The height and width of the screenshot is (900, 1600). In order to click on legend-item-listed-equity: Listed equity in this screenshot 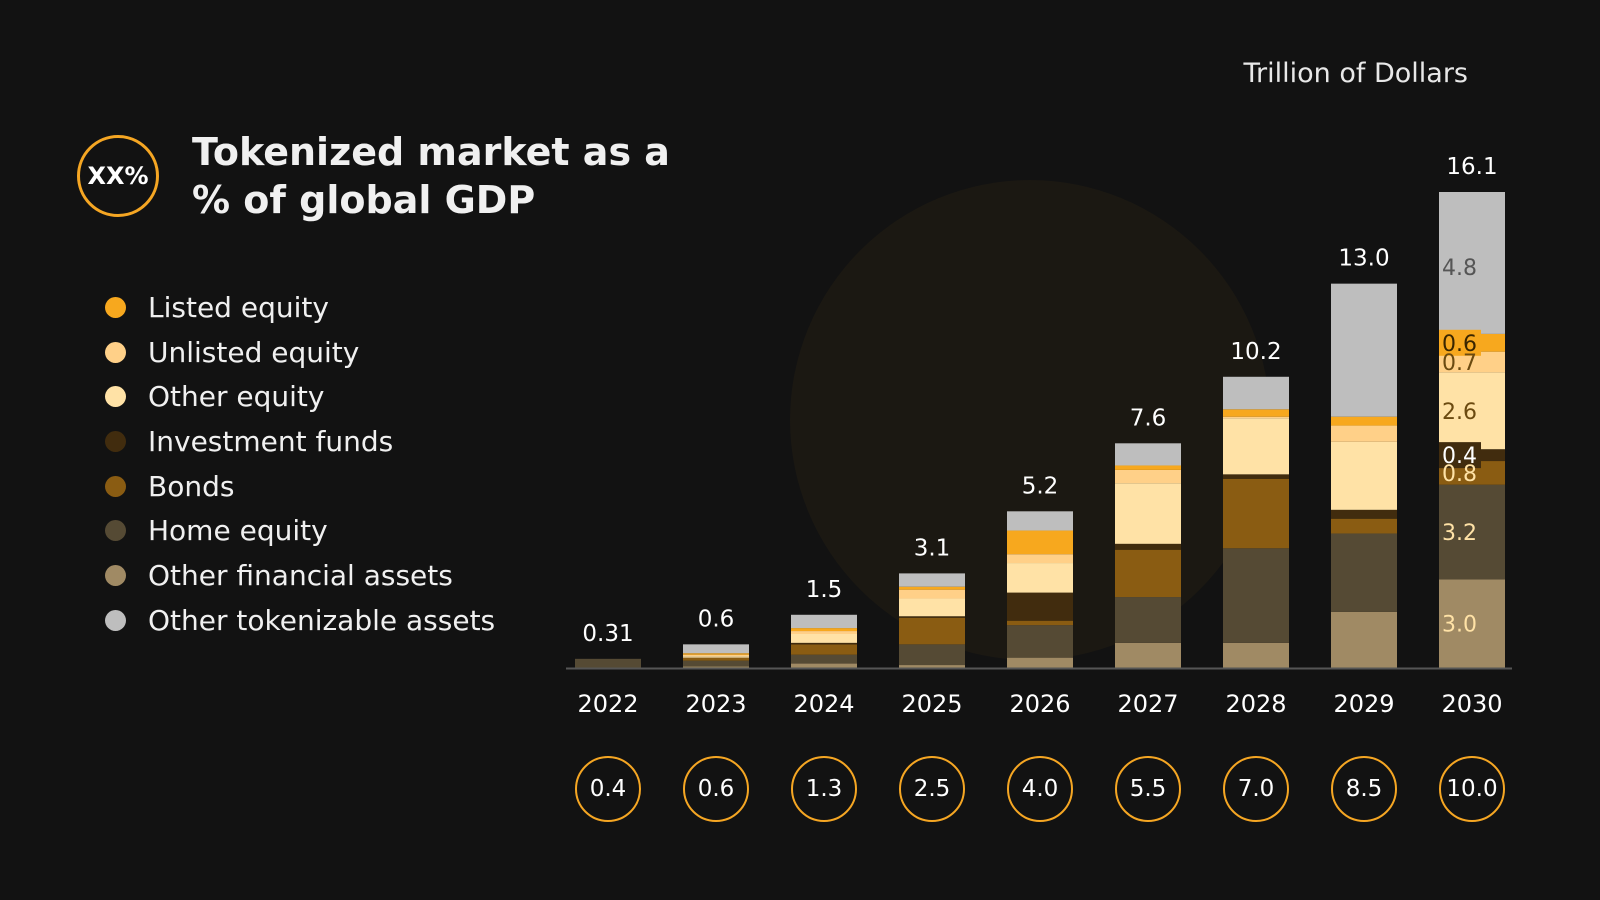, I will do `click(300, 307)`.